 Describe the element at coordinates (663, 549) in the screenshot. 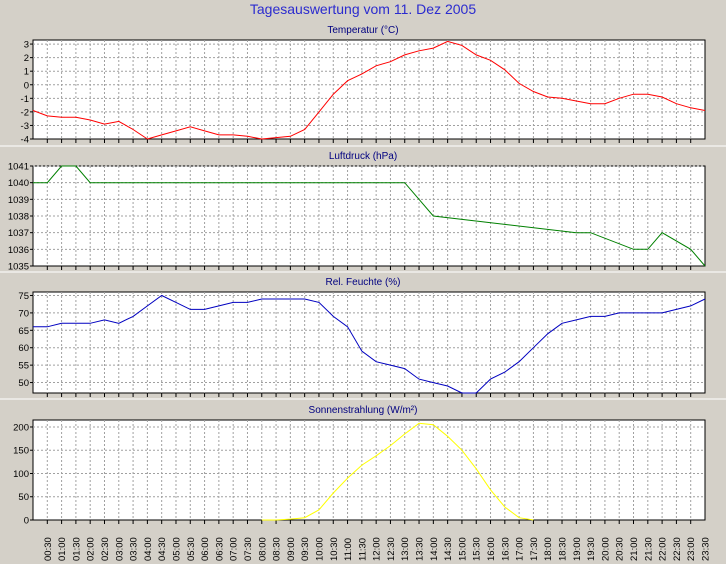

I see `x-tick-label: 22:00` at that location.